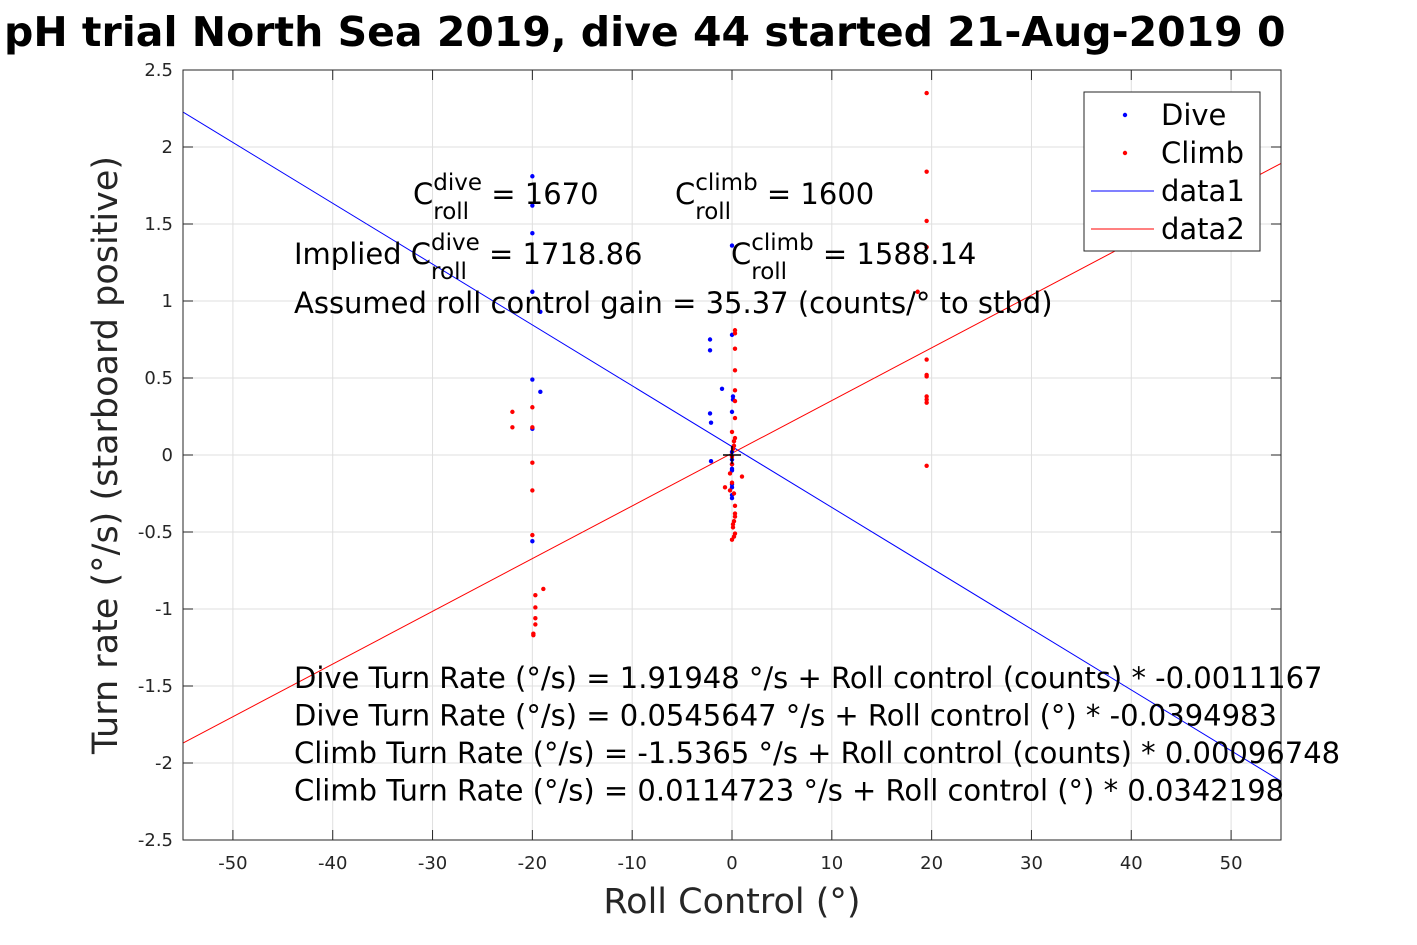 The height and width of the screenshot is (945, 1417). What do you see at coordinates (685, 194) in the screenshot?
I see `c-climb-label-base: C` at bounding box center [685, 194].